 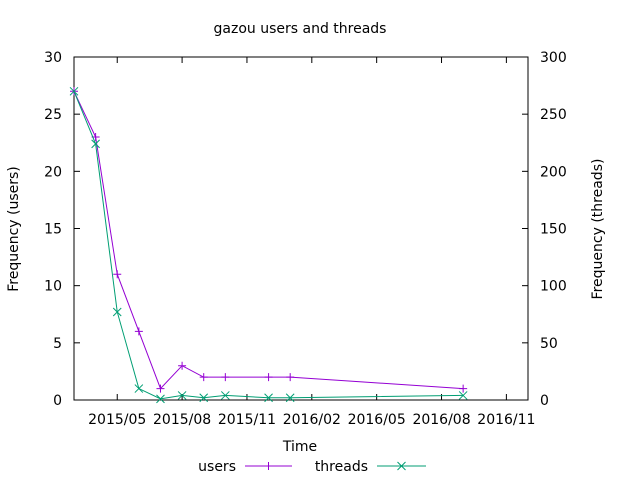 What do you see at coordinates (544, 401) in the screenshot?
I see `y-right-tick-label: 0` at bounding box center [544, 401].